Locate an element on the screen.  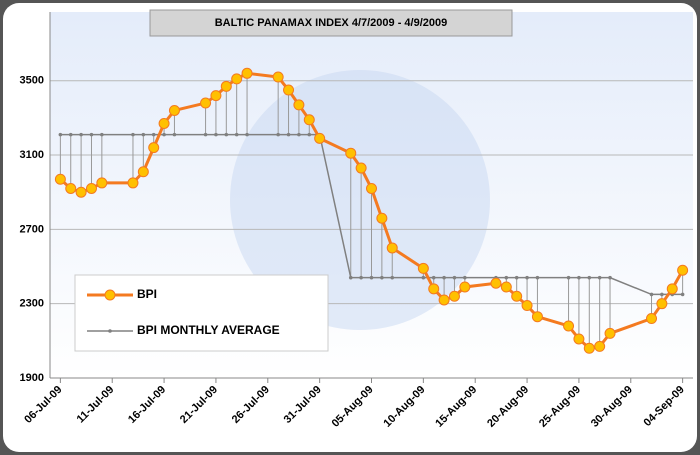
y-tick-label: 3500 is located at coordinates (32, 81).